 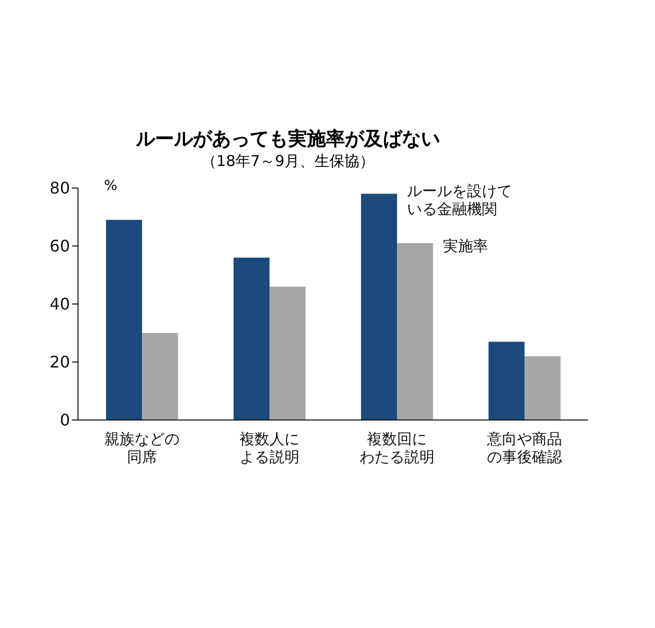 I want to click on y-tick-label: 0, so click(x=65, y=420).